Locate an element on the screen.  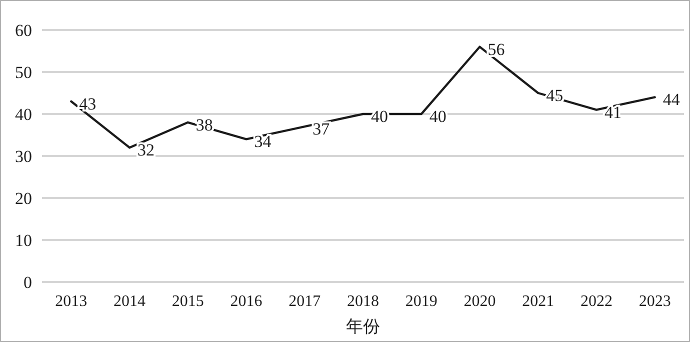
x-tick-label: 2015 is located at coordinates (188, 301).